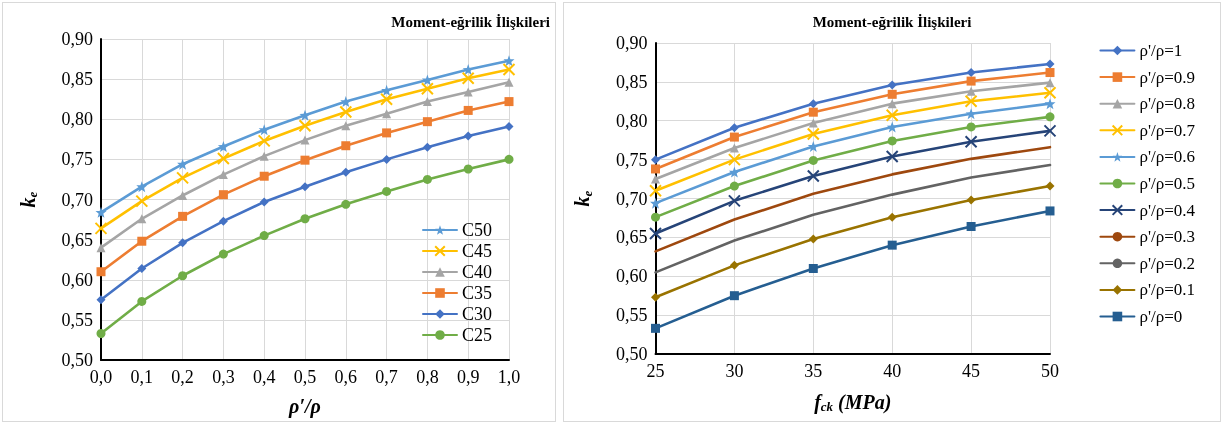  Describe the element at coordinates (304, 406) in the screenshot. I see `x-axis-title: ρ′/ρ` at that location.